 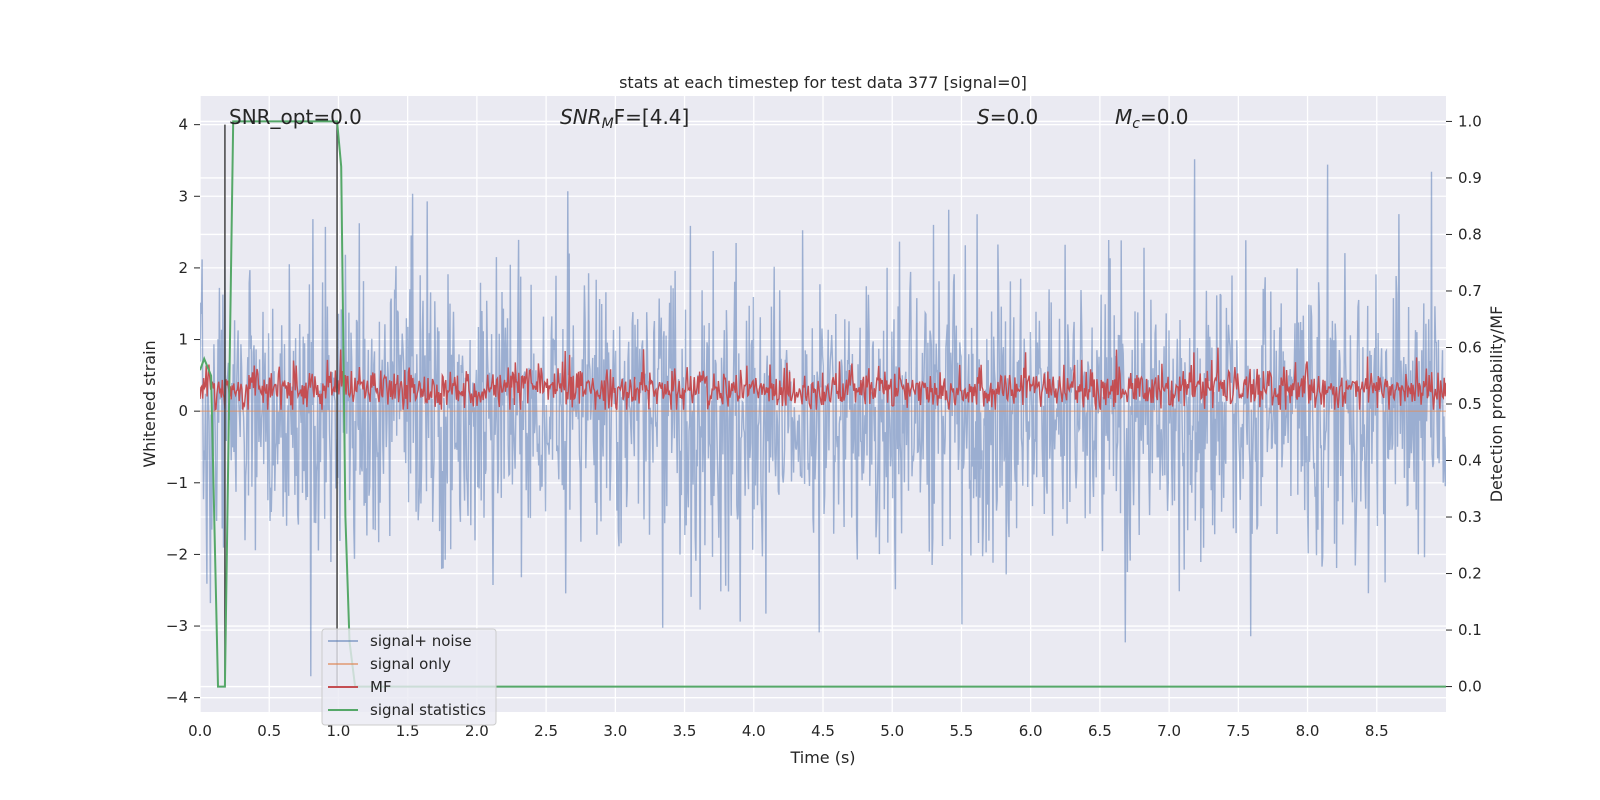 What do you see at coordinates (183, 125) in the screenshot?
I see `y-tick-label-left: 4` at bounding box center [183, 125].